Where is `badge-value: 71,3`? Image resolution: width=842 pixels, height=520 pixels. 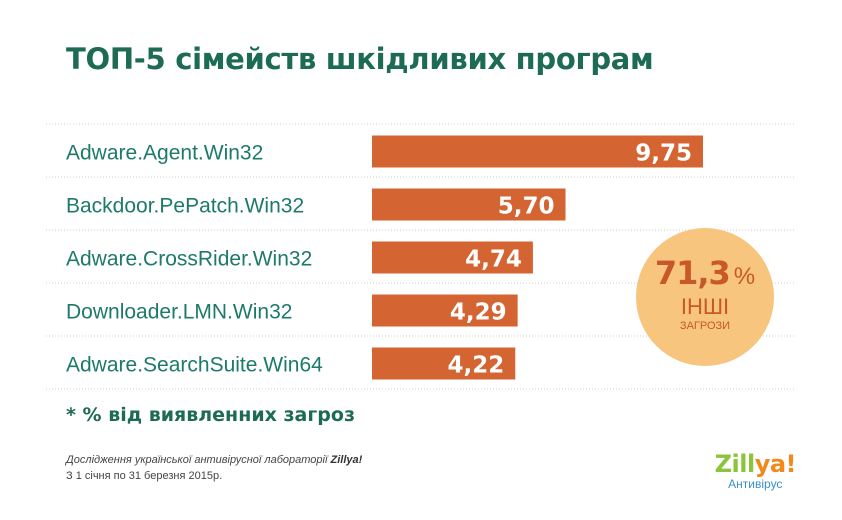
badge-value: 71,3 is located at coordinates (692, 273).